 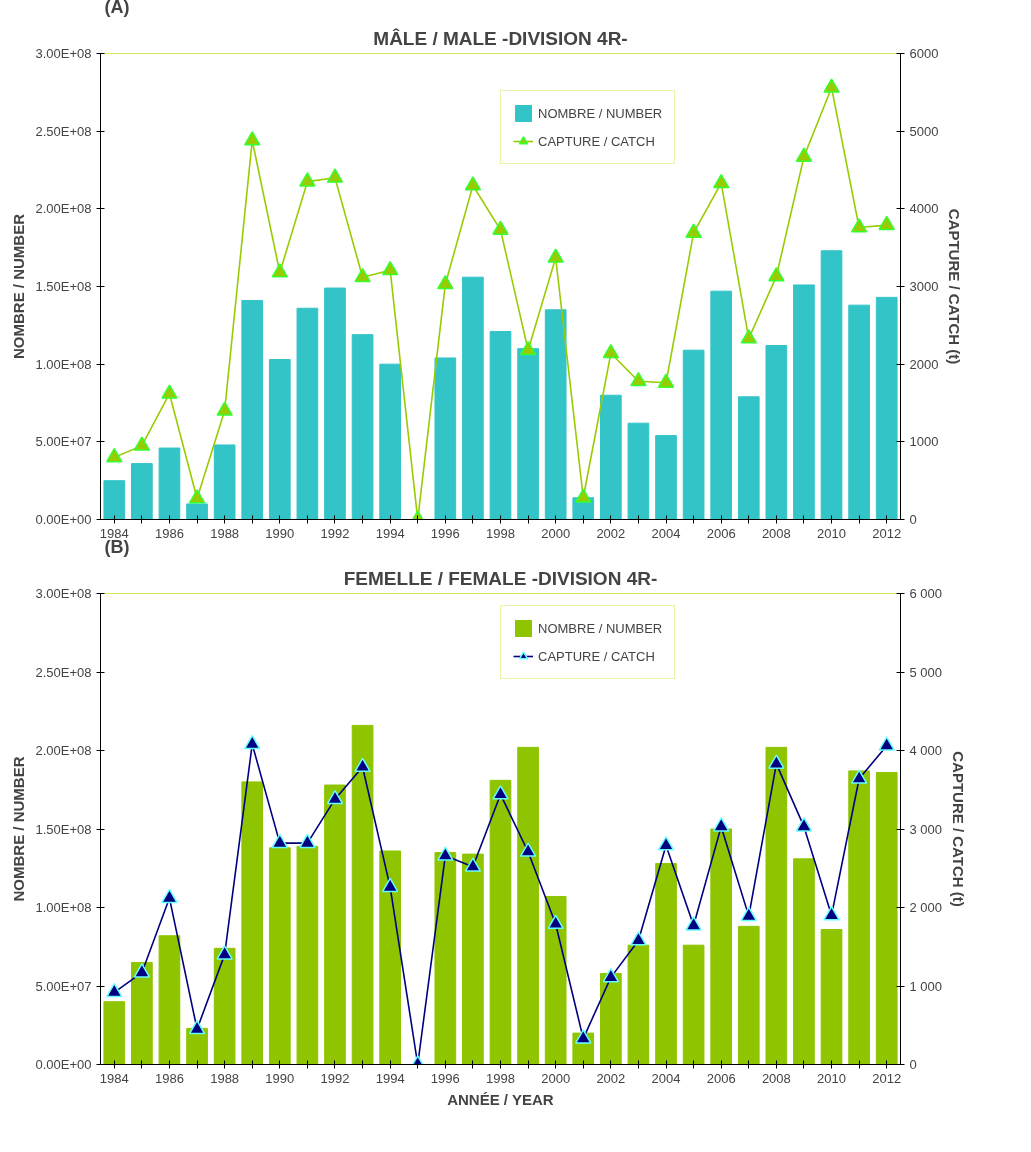 What do you see at coordinates (926, 672) in the screenshot?
I see `y2-tick-label: 5 000` at bounding box center [926, 672].